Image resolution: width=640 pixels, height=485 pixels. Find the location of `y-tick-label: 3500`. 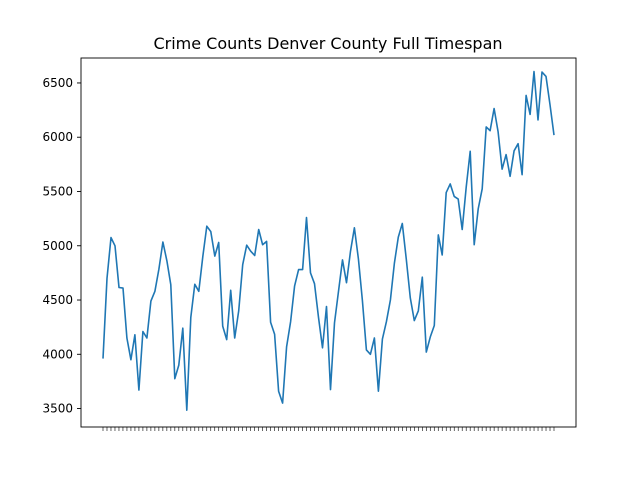

y-tick-label: 3500 is located at coordinates (57, 409).